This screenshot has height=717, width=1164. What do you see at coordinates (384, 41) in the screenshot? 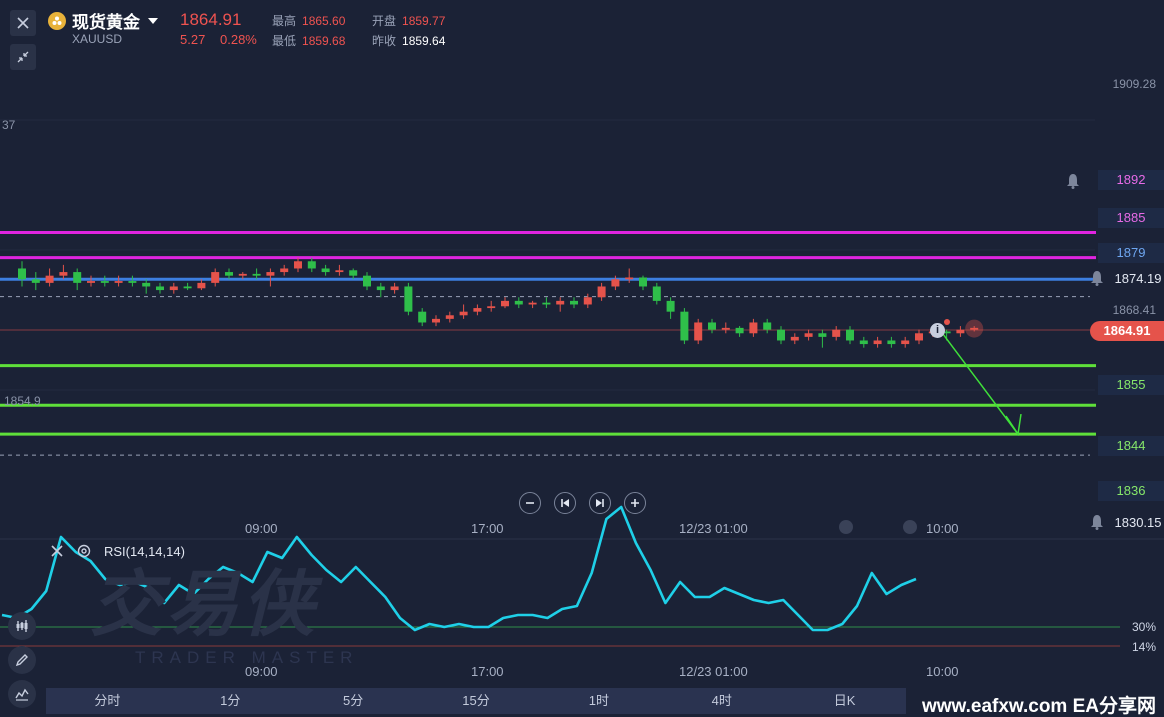
I see `stat-prev-close-label: 昨收` at bounding box center [384, 41].